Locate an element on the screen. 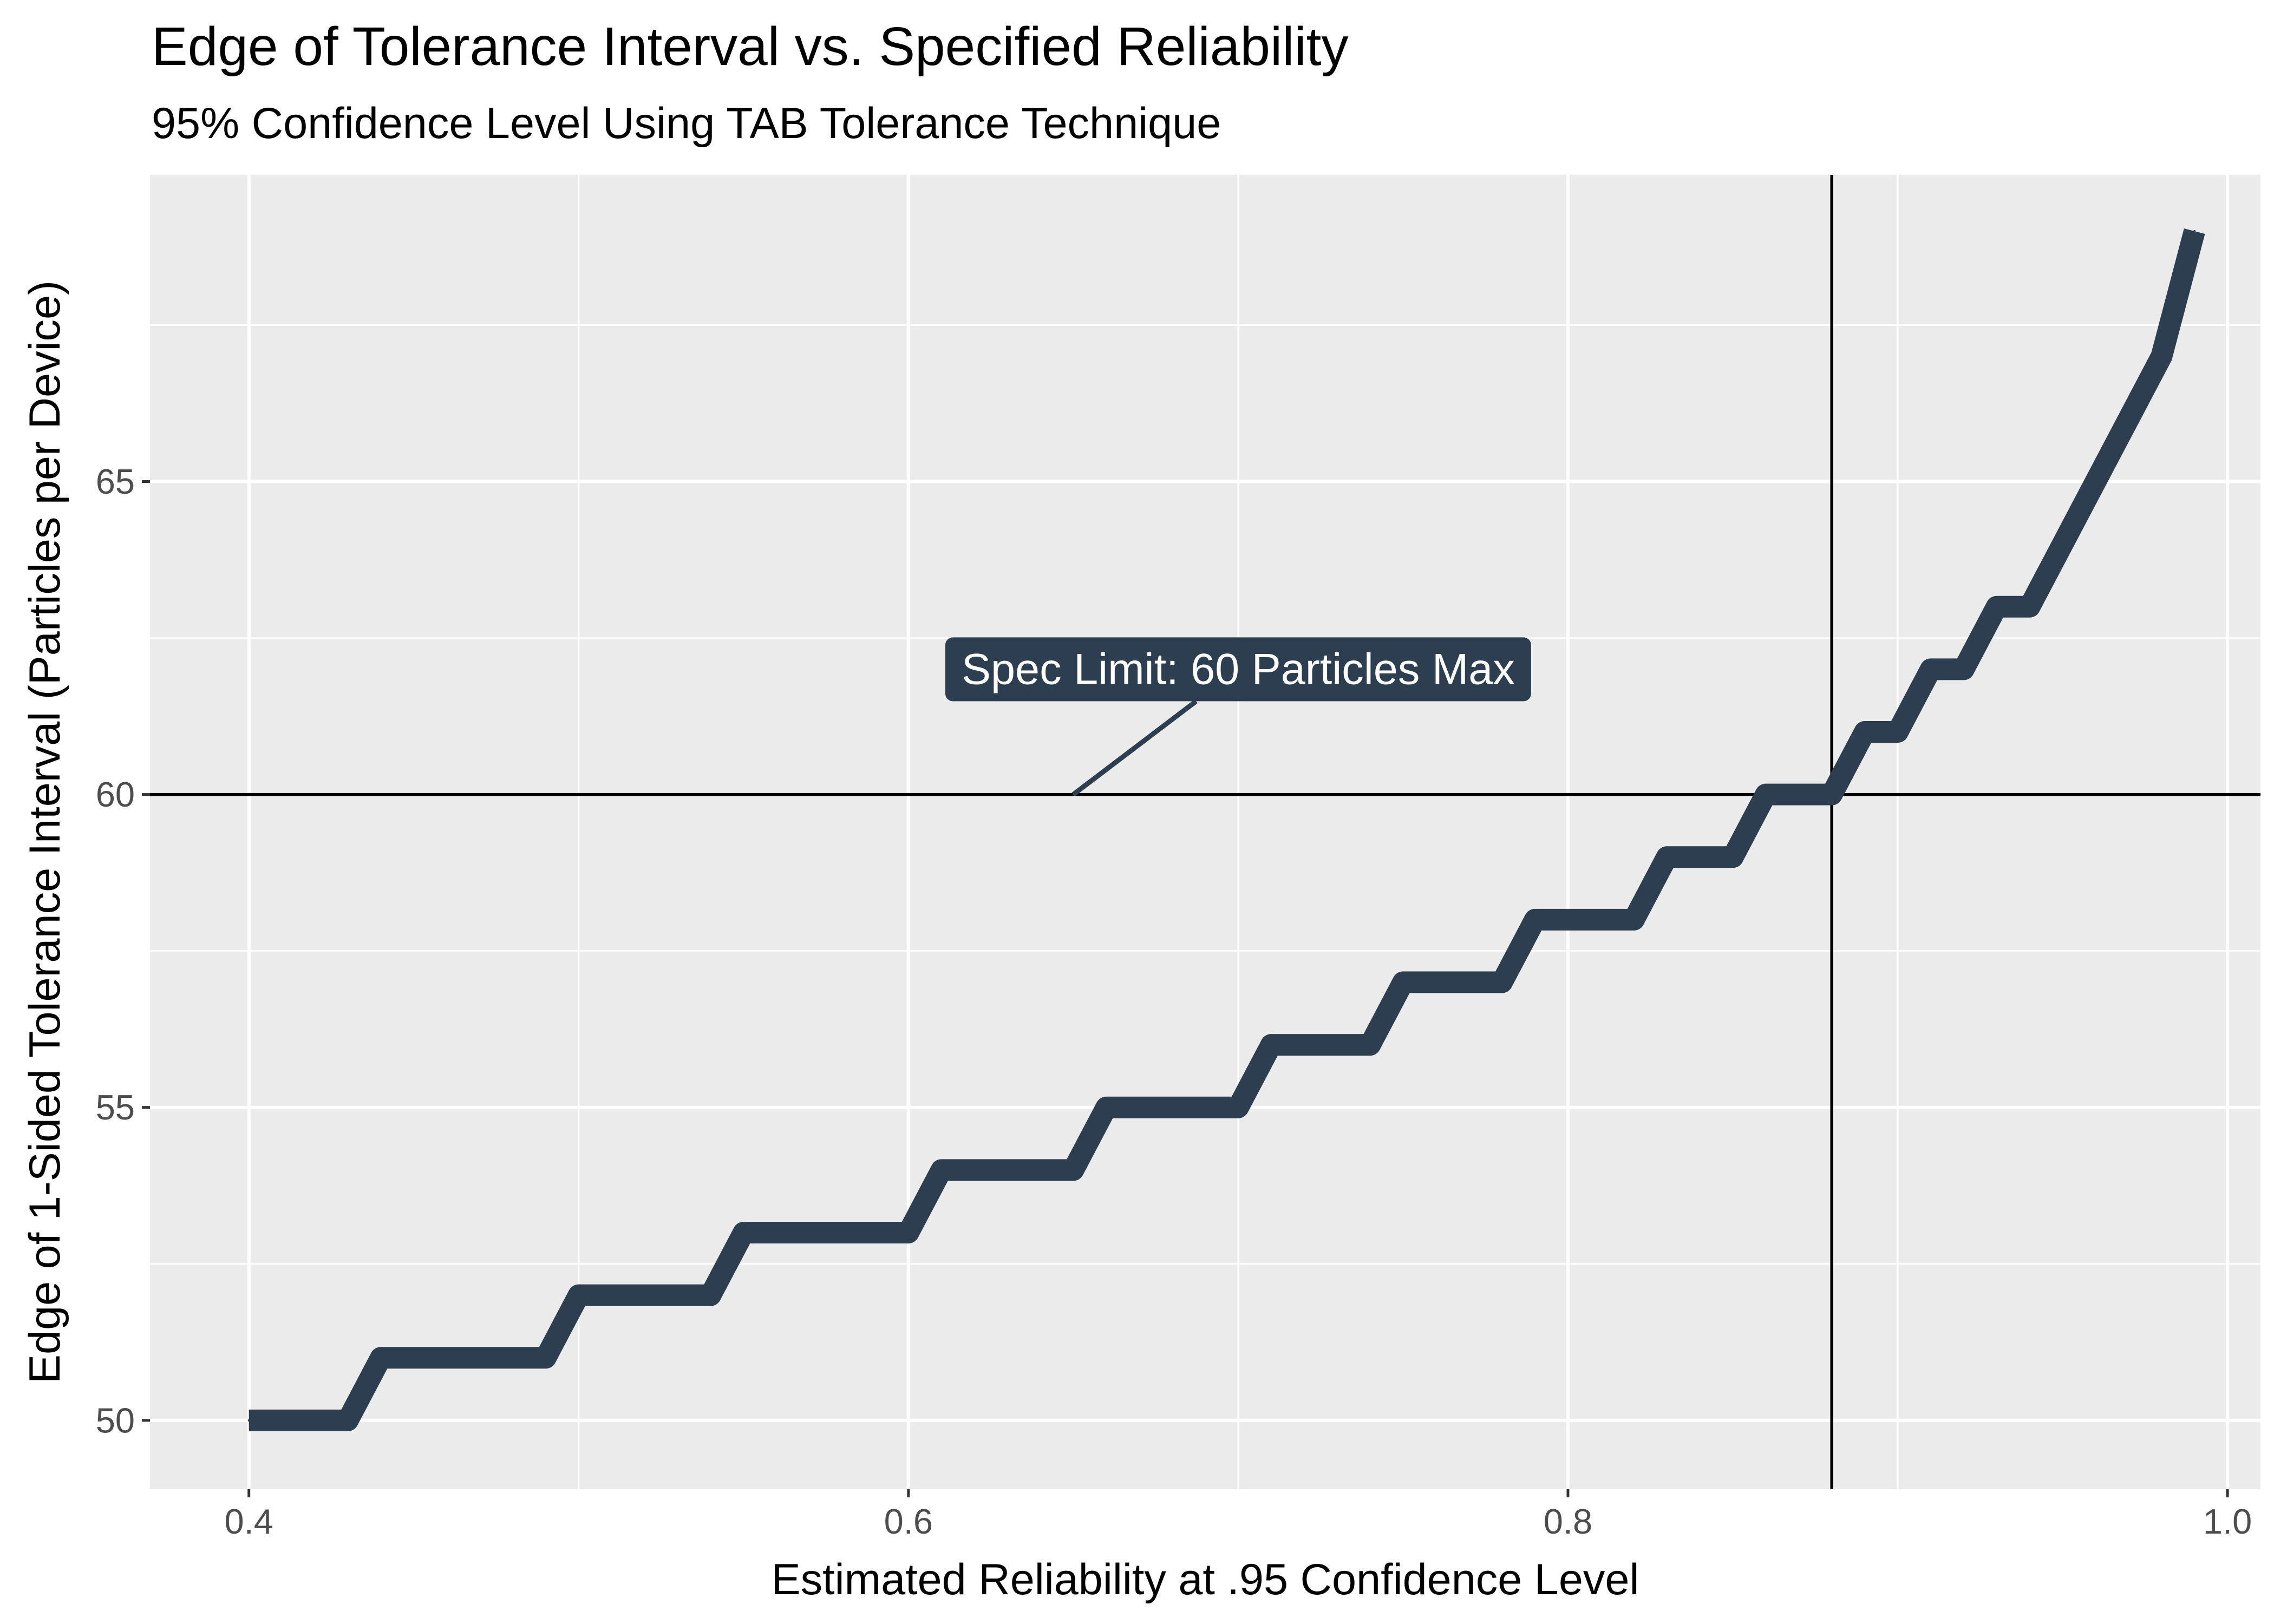  annotation-label-box is located at coordinates (1238, 669).